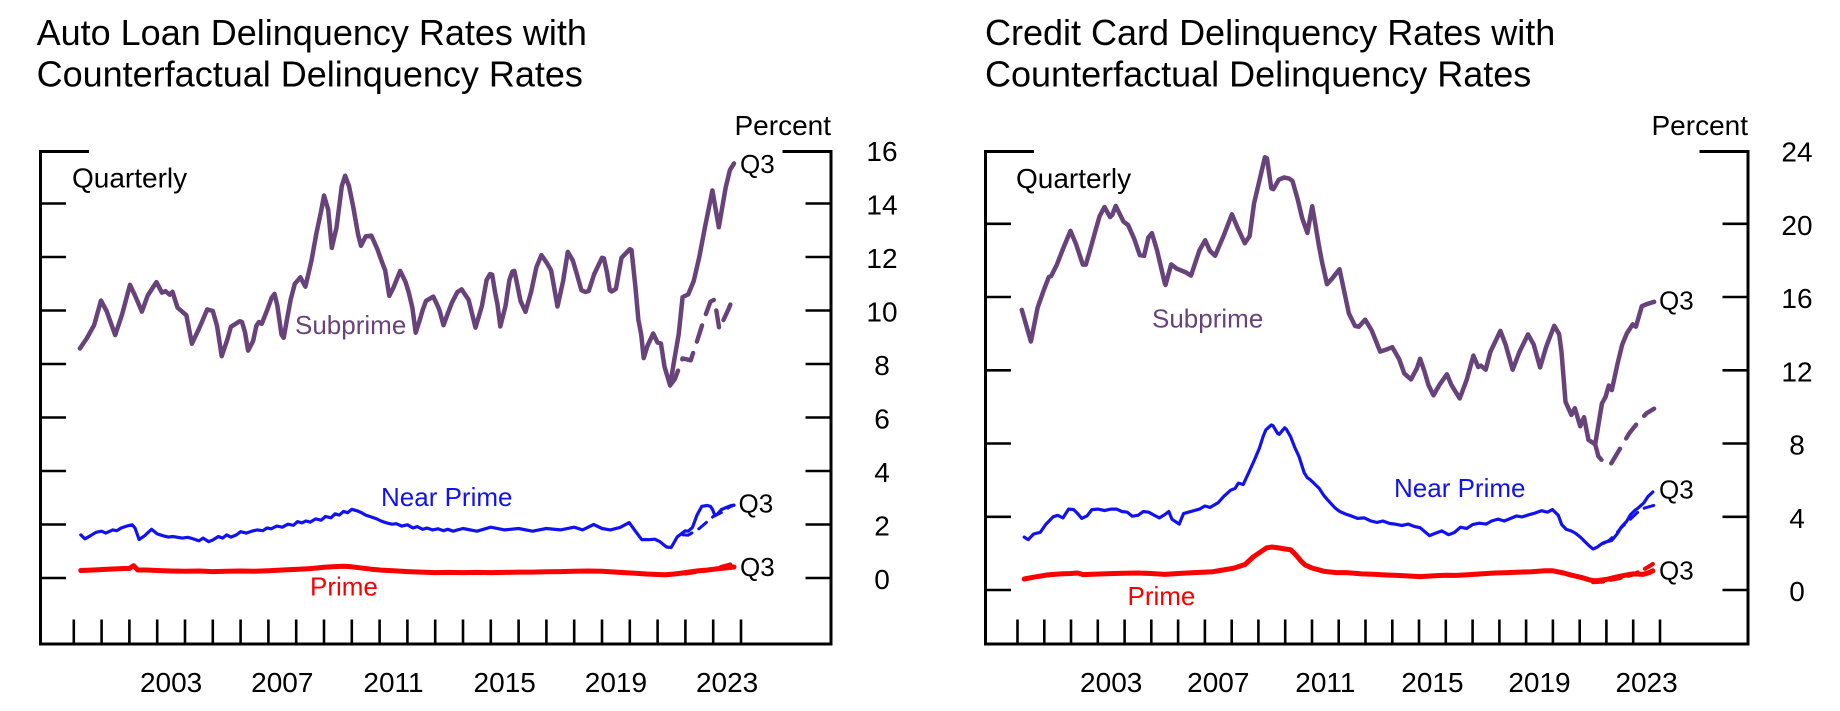  I want to click on svg-text: 14, so click(881, 205).